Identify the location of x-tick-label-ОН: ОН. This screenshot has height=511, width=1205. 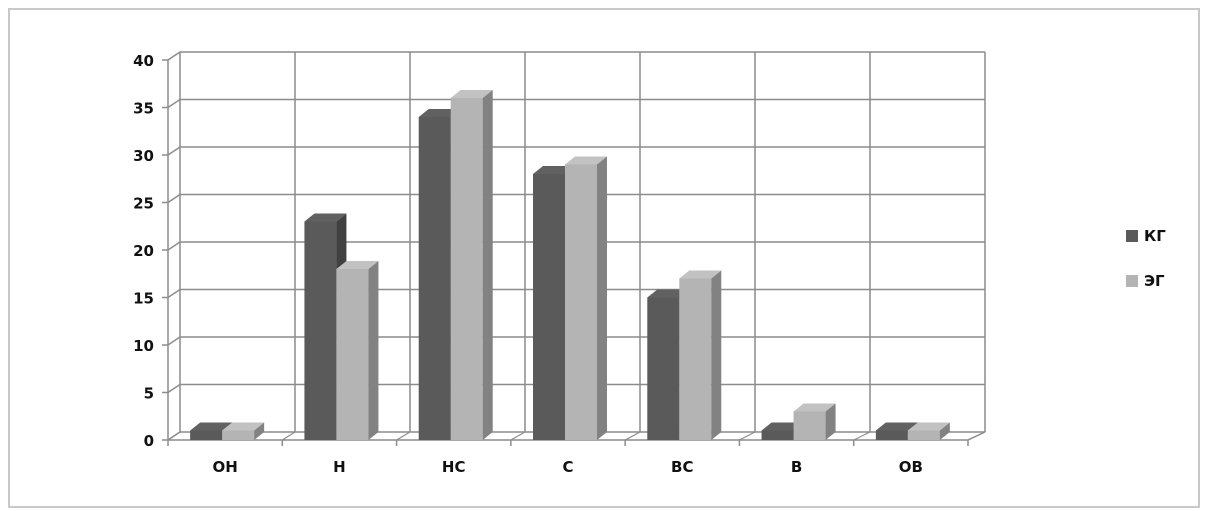
(224, 467).